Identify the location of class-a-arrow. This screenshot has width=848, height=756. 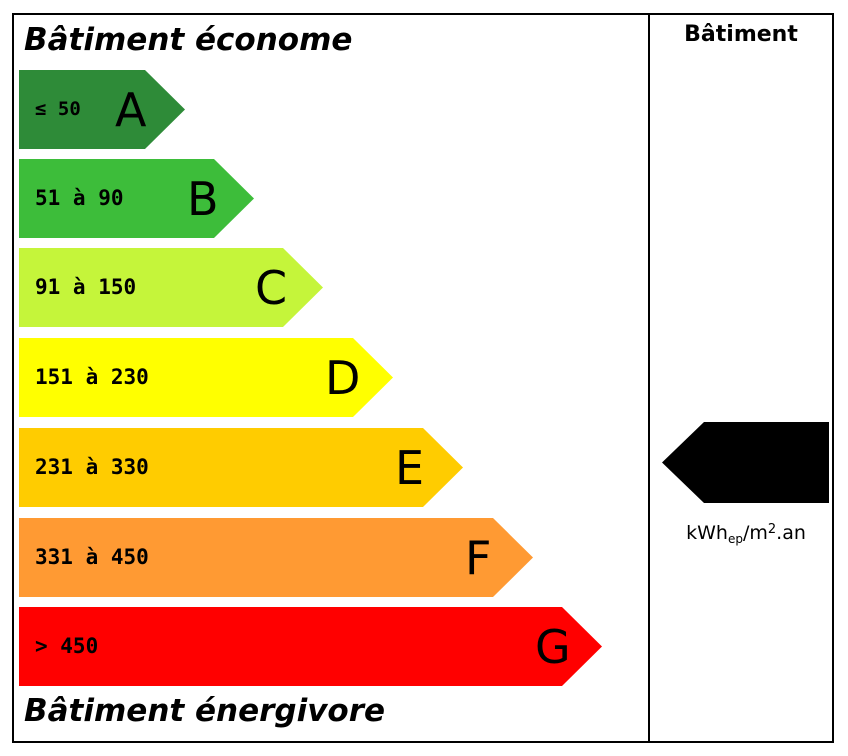
(102, 109).